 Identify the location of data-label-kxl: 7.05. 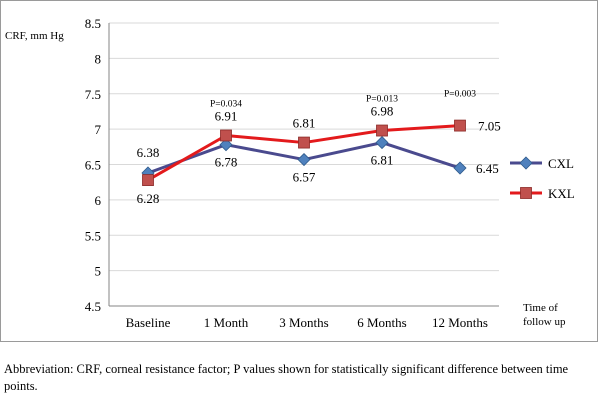
(489, 126).